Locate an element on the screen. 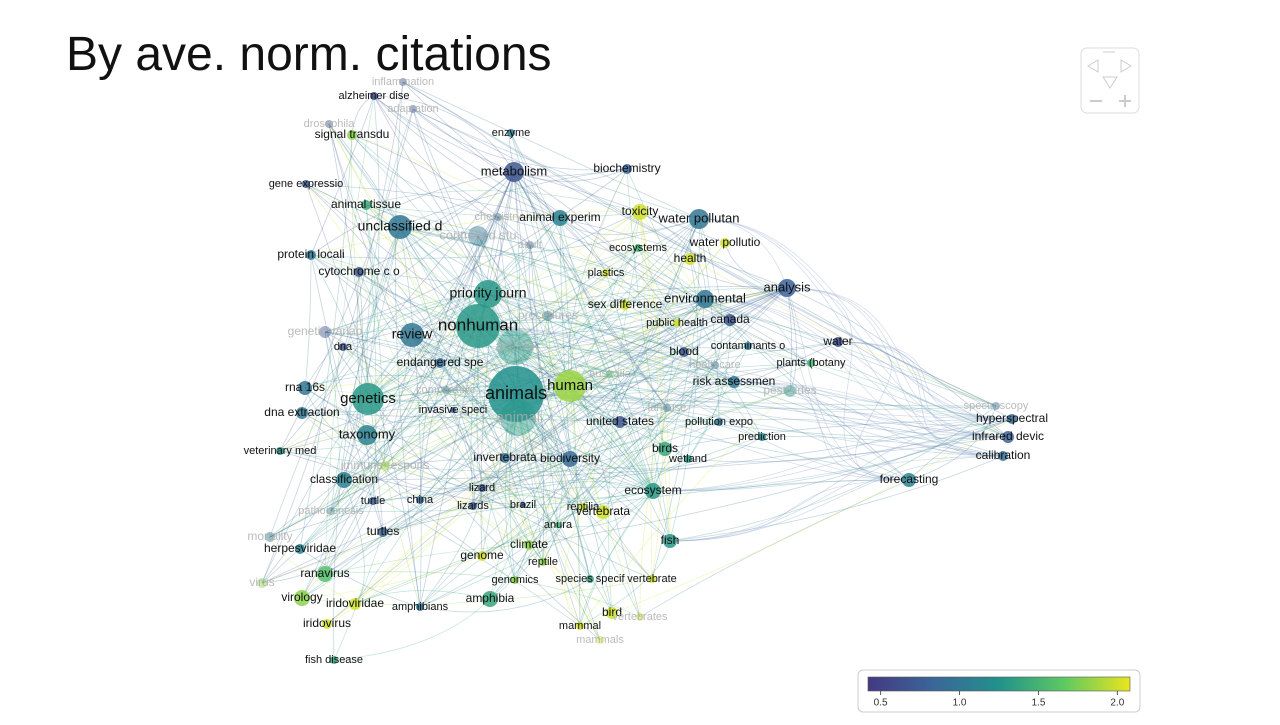 This screenshot has height=725, width=1280. navigation-control is located at coordinates (1110, 80).